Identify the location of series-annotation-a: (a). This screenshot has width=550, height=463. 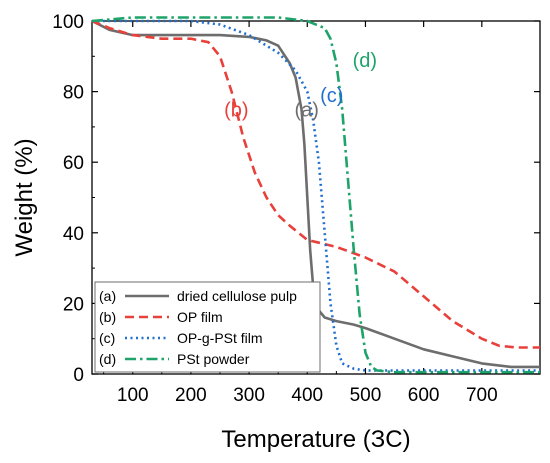
(306, 110).